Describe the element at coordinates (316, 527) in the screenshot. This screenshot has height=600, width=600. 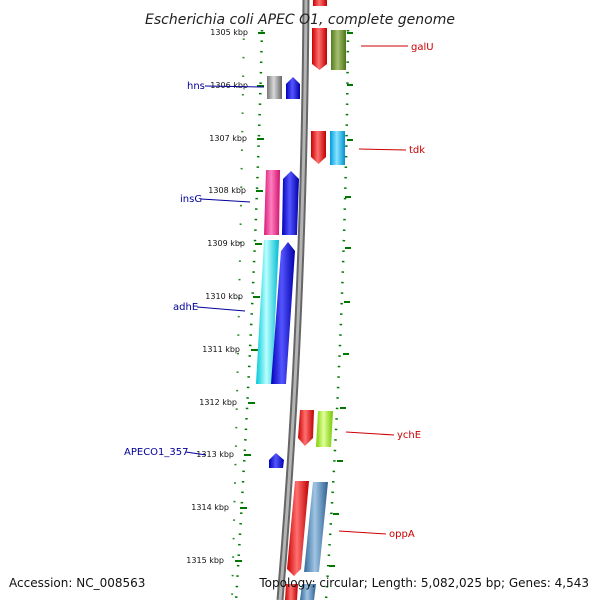
I see `gene-oppA` at that location.